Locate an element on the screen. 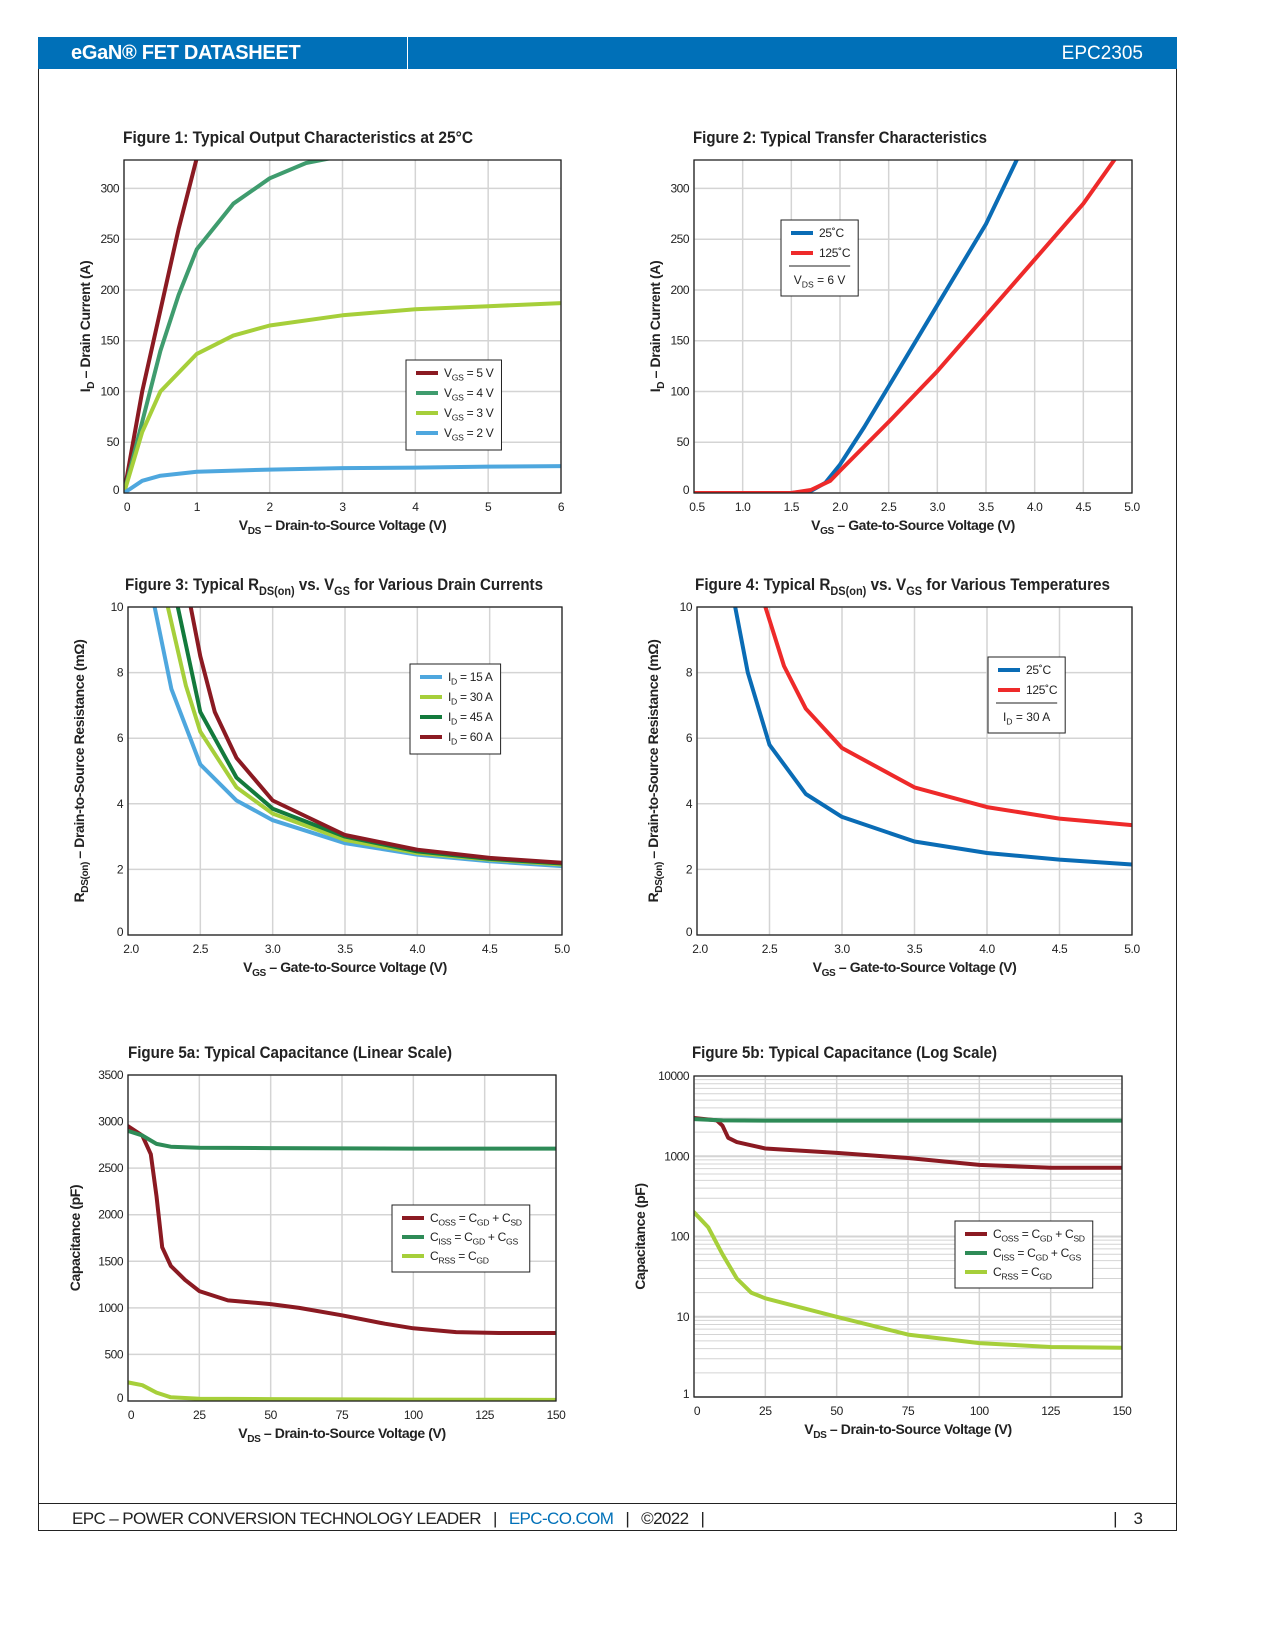 This screenshot has height=1650, width=1275. text-part: ISS is located at coordinates (445, 1241).